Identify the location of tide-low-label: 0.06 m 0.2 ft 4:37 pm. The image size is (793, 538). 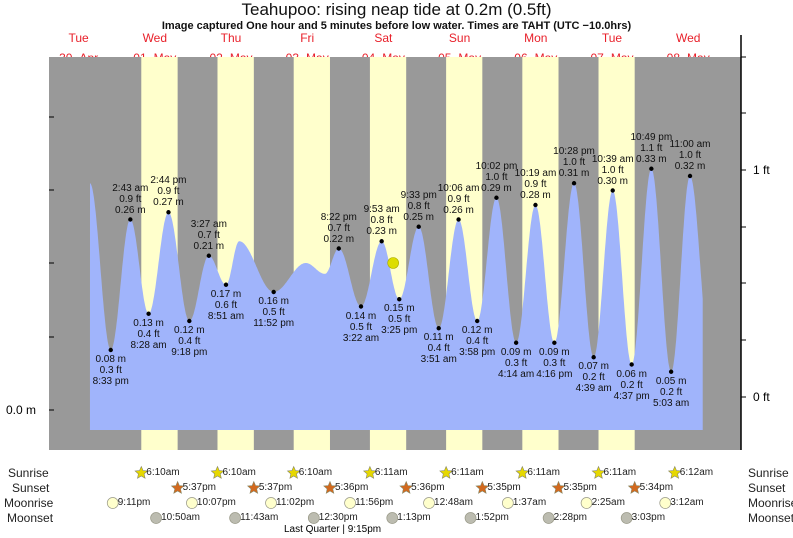
(632, 385).